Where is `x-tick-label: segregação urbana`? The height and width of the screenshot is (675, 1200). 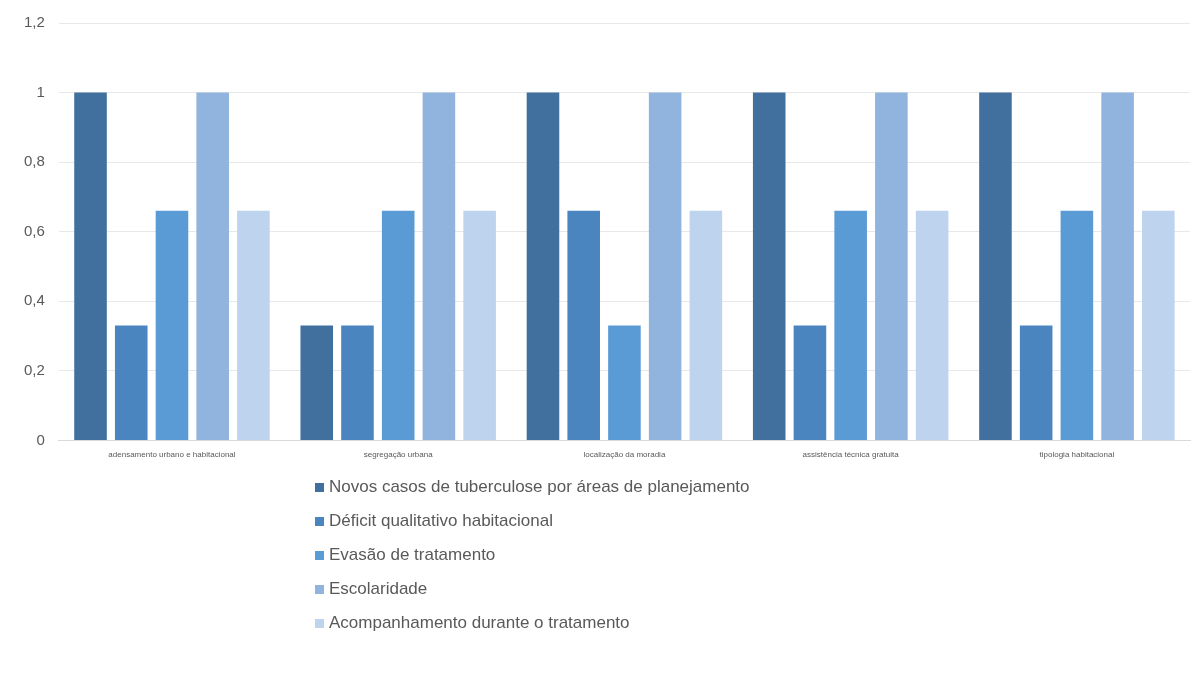 x-tick-label: segregação urbana is located at coordinates (398, 455).